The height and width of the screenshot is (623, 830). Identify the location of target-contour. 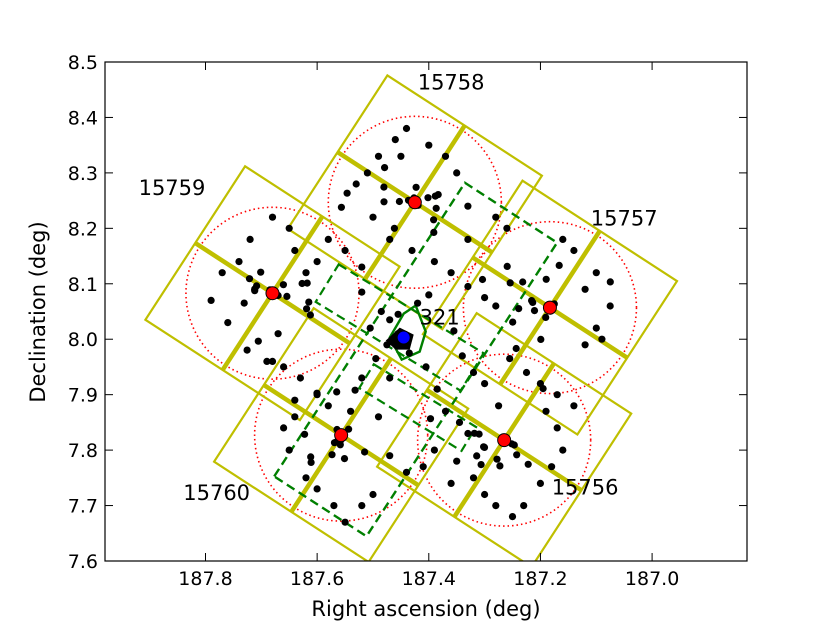
(407, 332).